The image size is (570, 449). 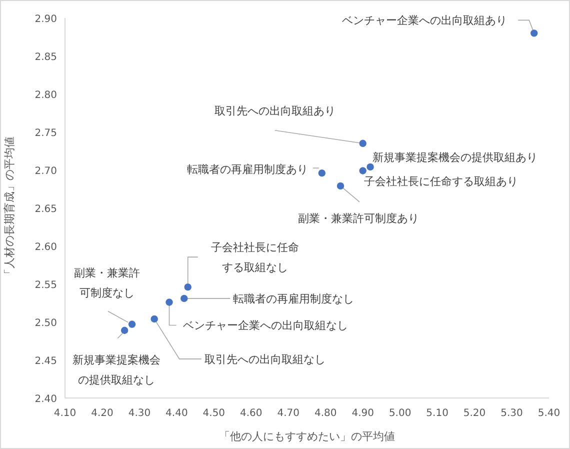 What do you see at coordinates (116, 369) in the screenshot?
I see `annotation: 新規事業提案機会の提供取組なし` at bounding box center [116, 369].